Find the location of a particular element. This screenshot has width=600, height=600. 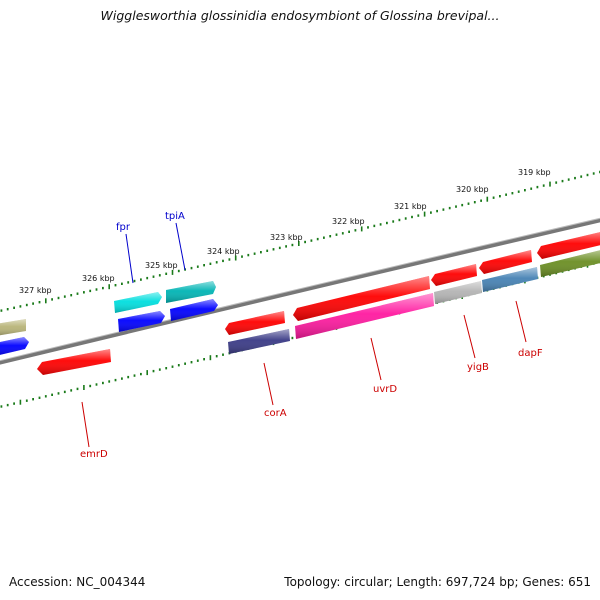

scale-label-326: 326 kbp is located at coordinates (98, 278).